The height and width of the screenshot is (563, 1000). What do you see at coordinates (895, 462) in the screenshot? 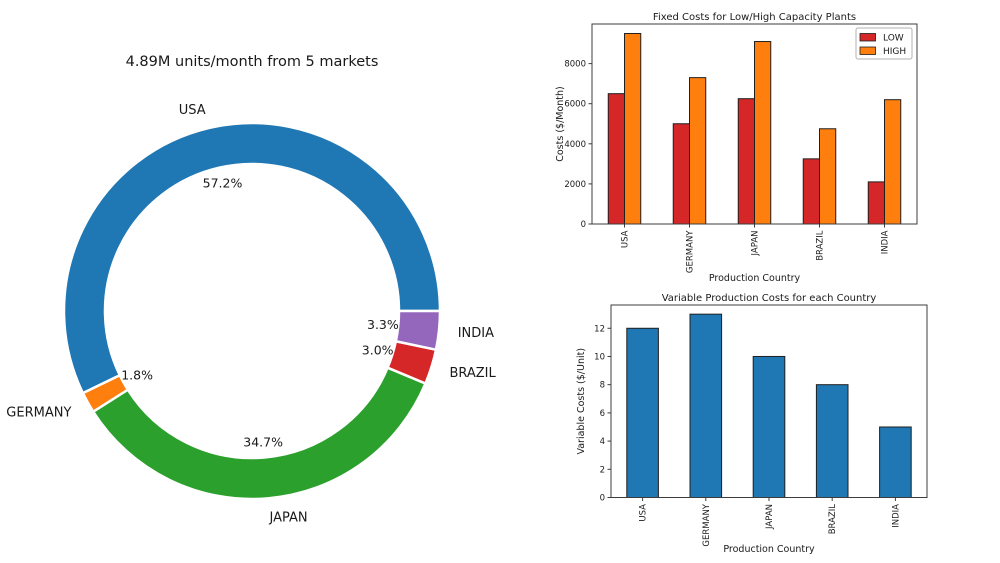
I see `bar-variable-costs-india` at bounding box center [895, 462].